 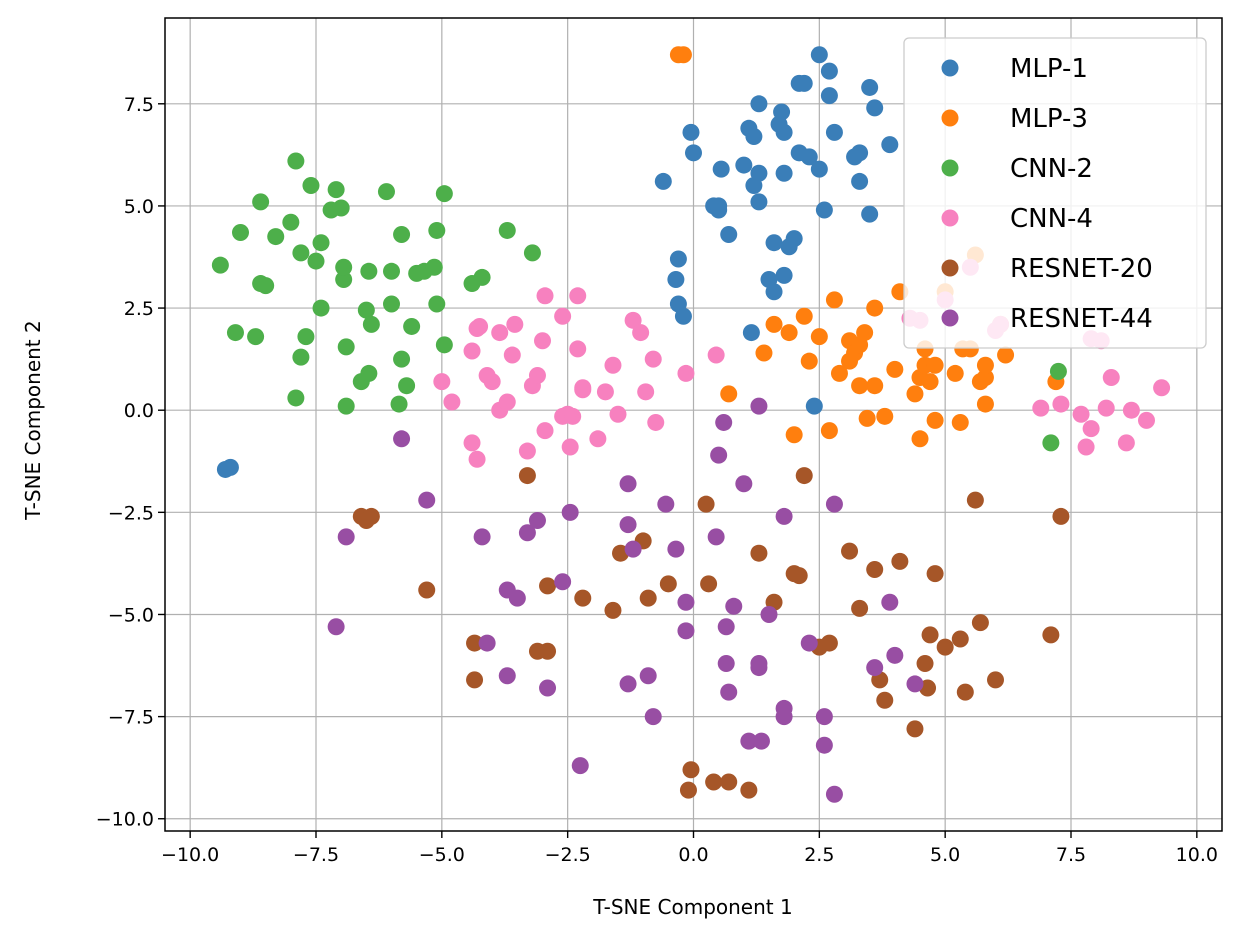 I want to click on legend-label: MLP-3, so click(x=1049, y=119).